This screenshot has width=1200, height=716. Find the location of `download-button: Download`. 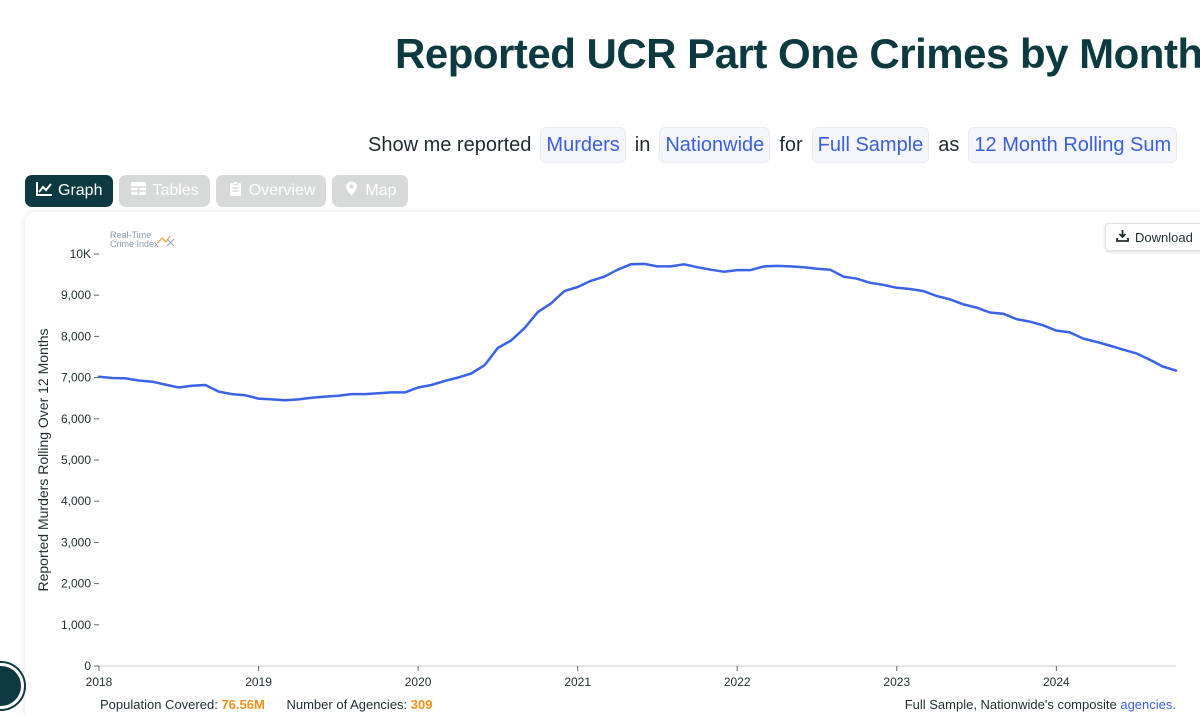

download-button: Download is located at coordinates (1152, 237).